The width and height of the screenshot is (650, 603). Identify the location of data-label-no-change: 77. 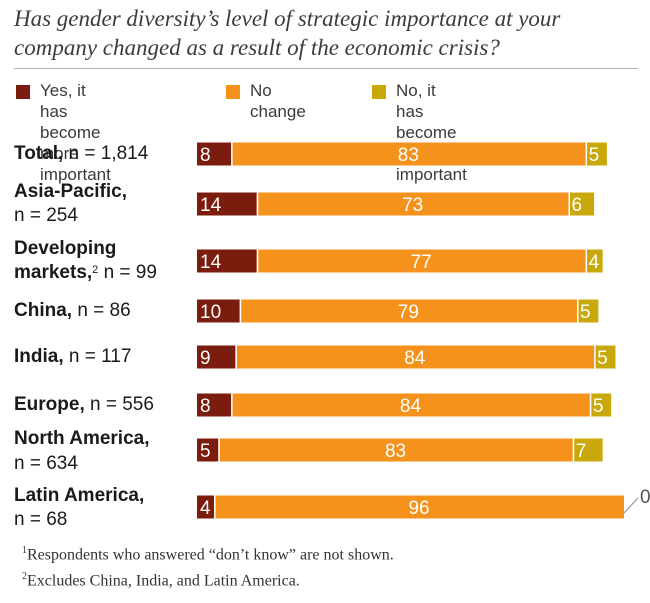
(421, 262).